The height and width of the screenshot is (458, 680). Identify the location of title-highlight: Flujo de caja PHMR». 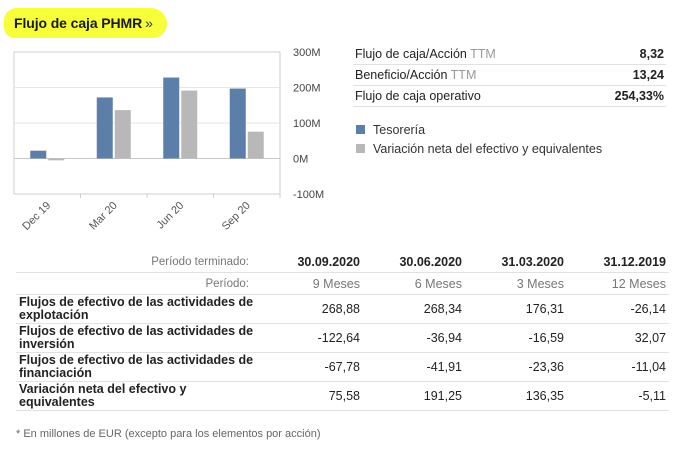
(85, 23).